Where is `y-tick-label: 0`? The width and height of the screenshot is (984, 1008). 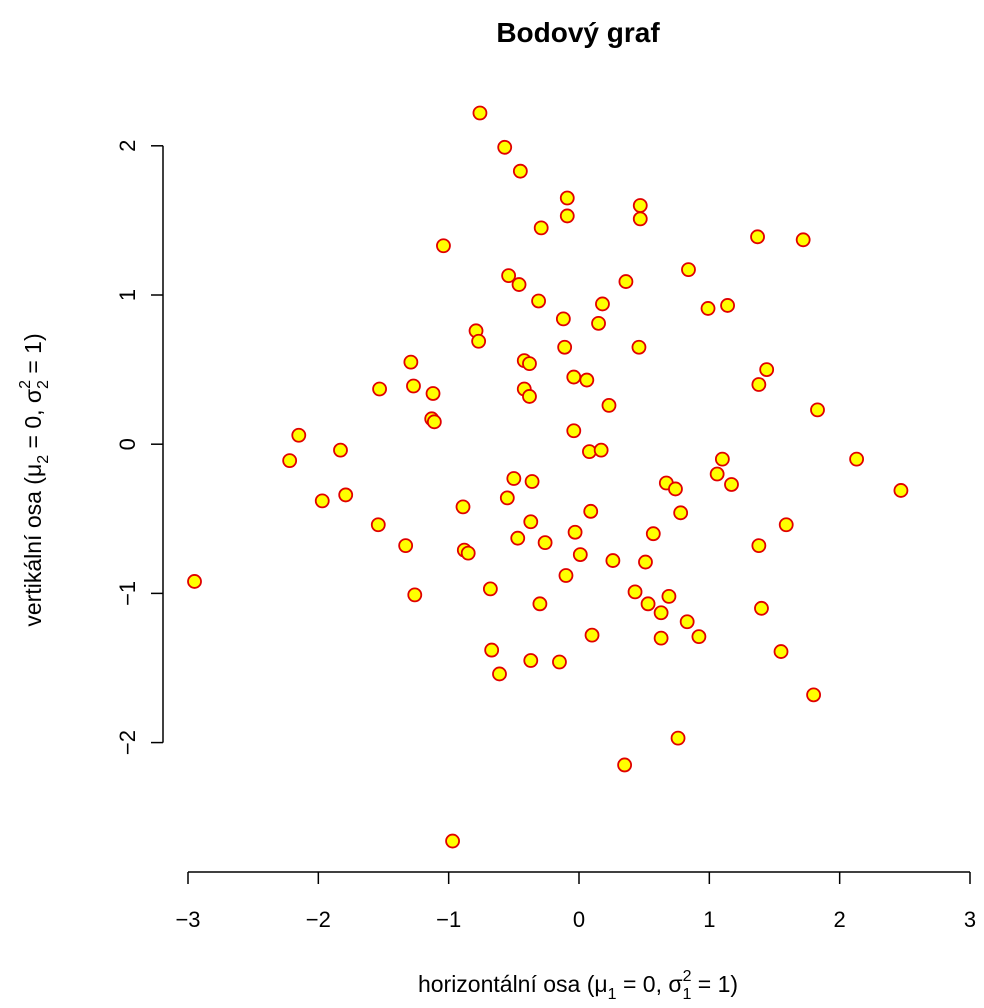 y-tick-label: 0 is located at coordinates (127, 444).